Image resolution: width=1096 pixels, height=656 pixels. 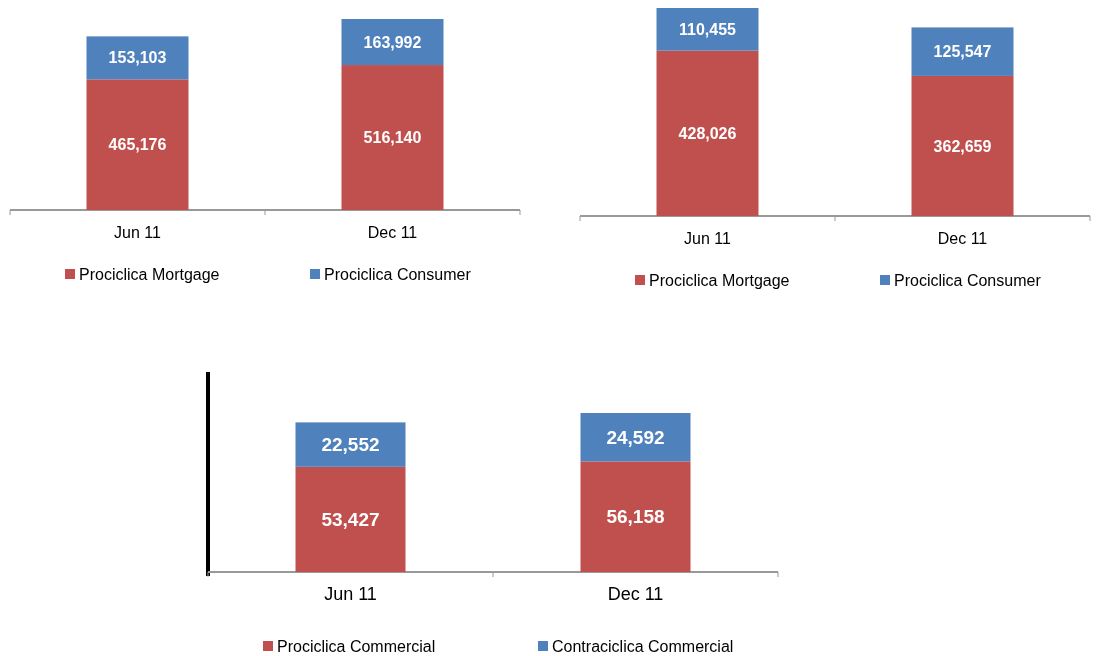 I want to click on legend-label: Contraciclica Commercial, so click(x=643, y=646).